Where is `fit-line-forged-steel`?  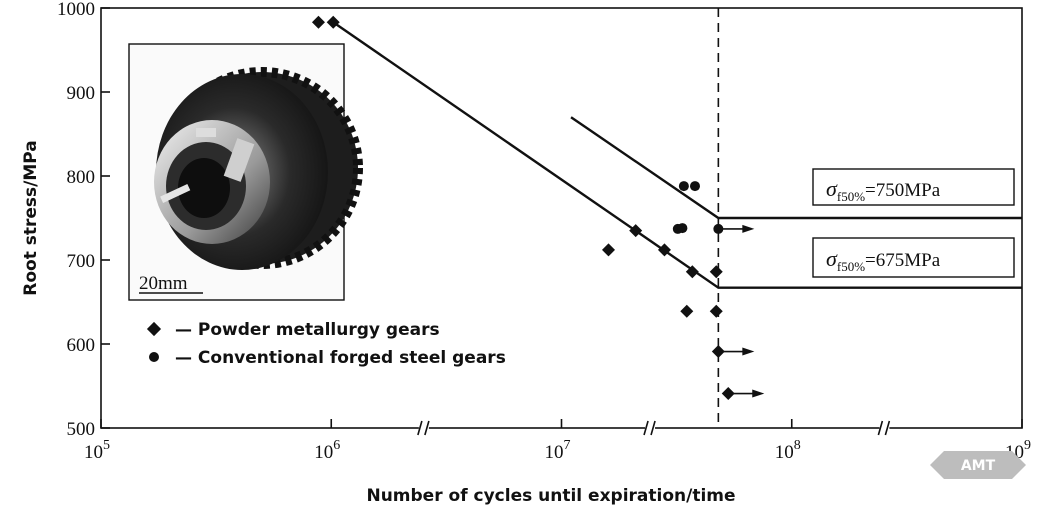
fit-line-forged-steel is located at coordinates (796, 168).